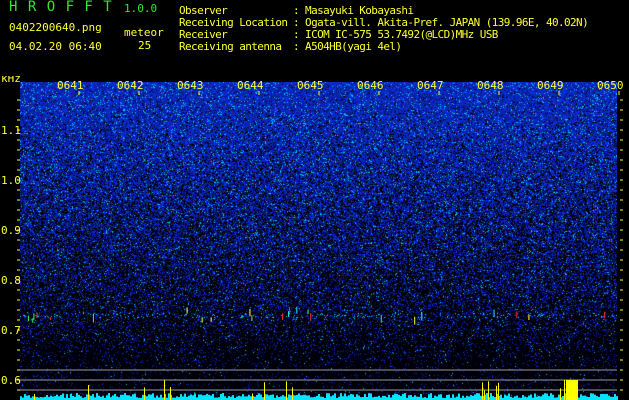 This screenshot has width=629, height=400. Describe the element at coordinates (190, 85) in the screenshot. I see `x-tick-label: 0643` at that location.